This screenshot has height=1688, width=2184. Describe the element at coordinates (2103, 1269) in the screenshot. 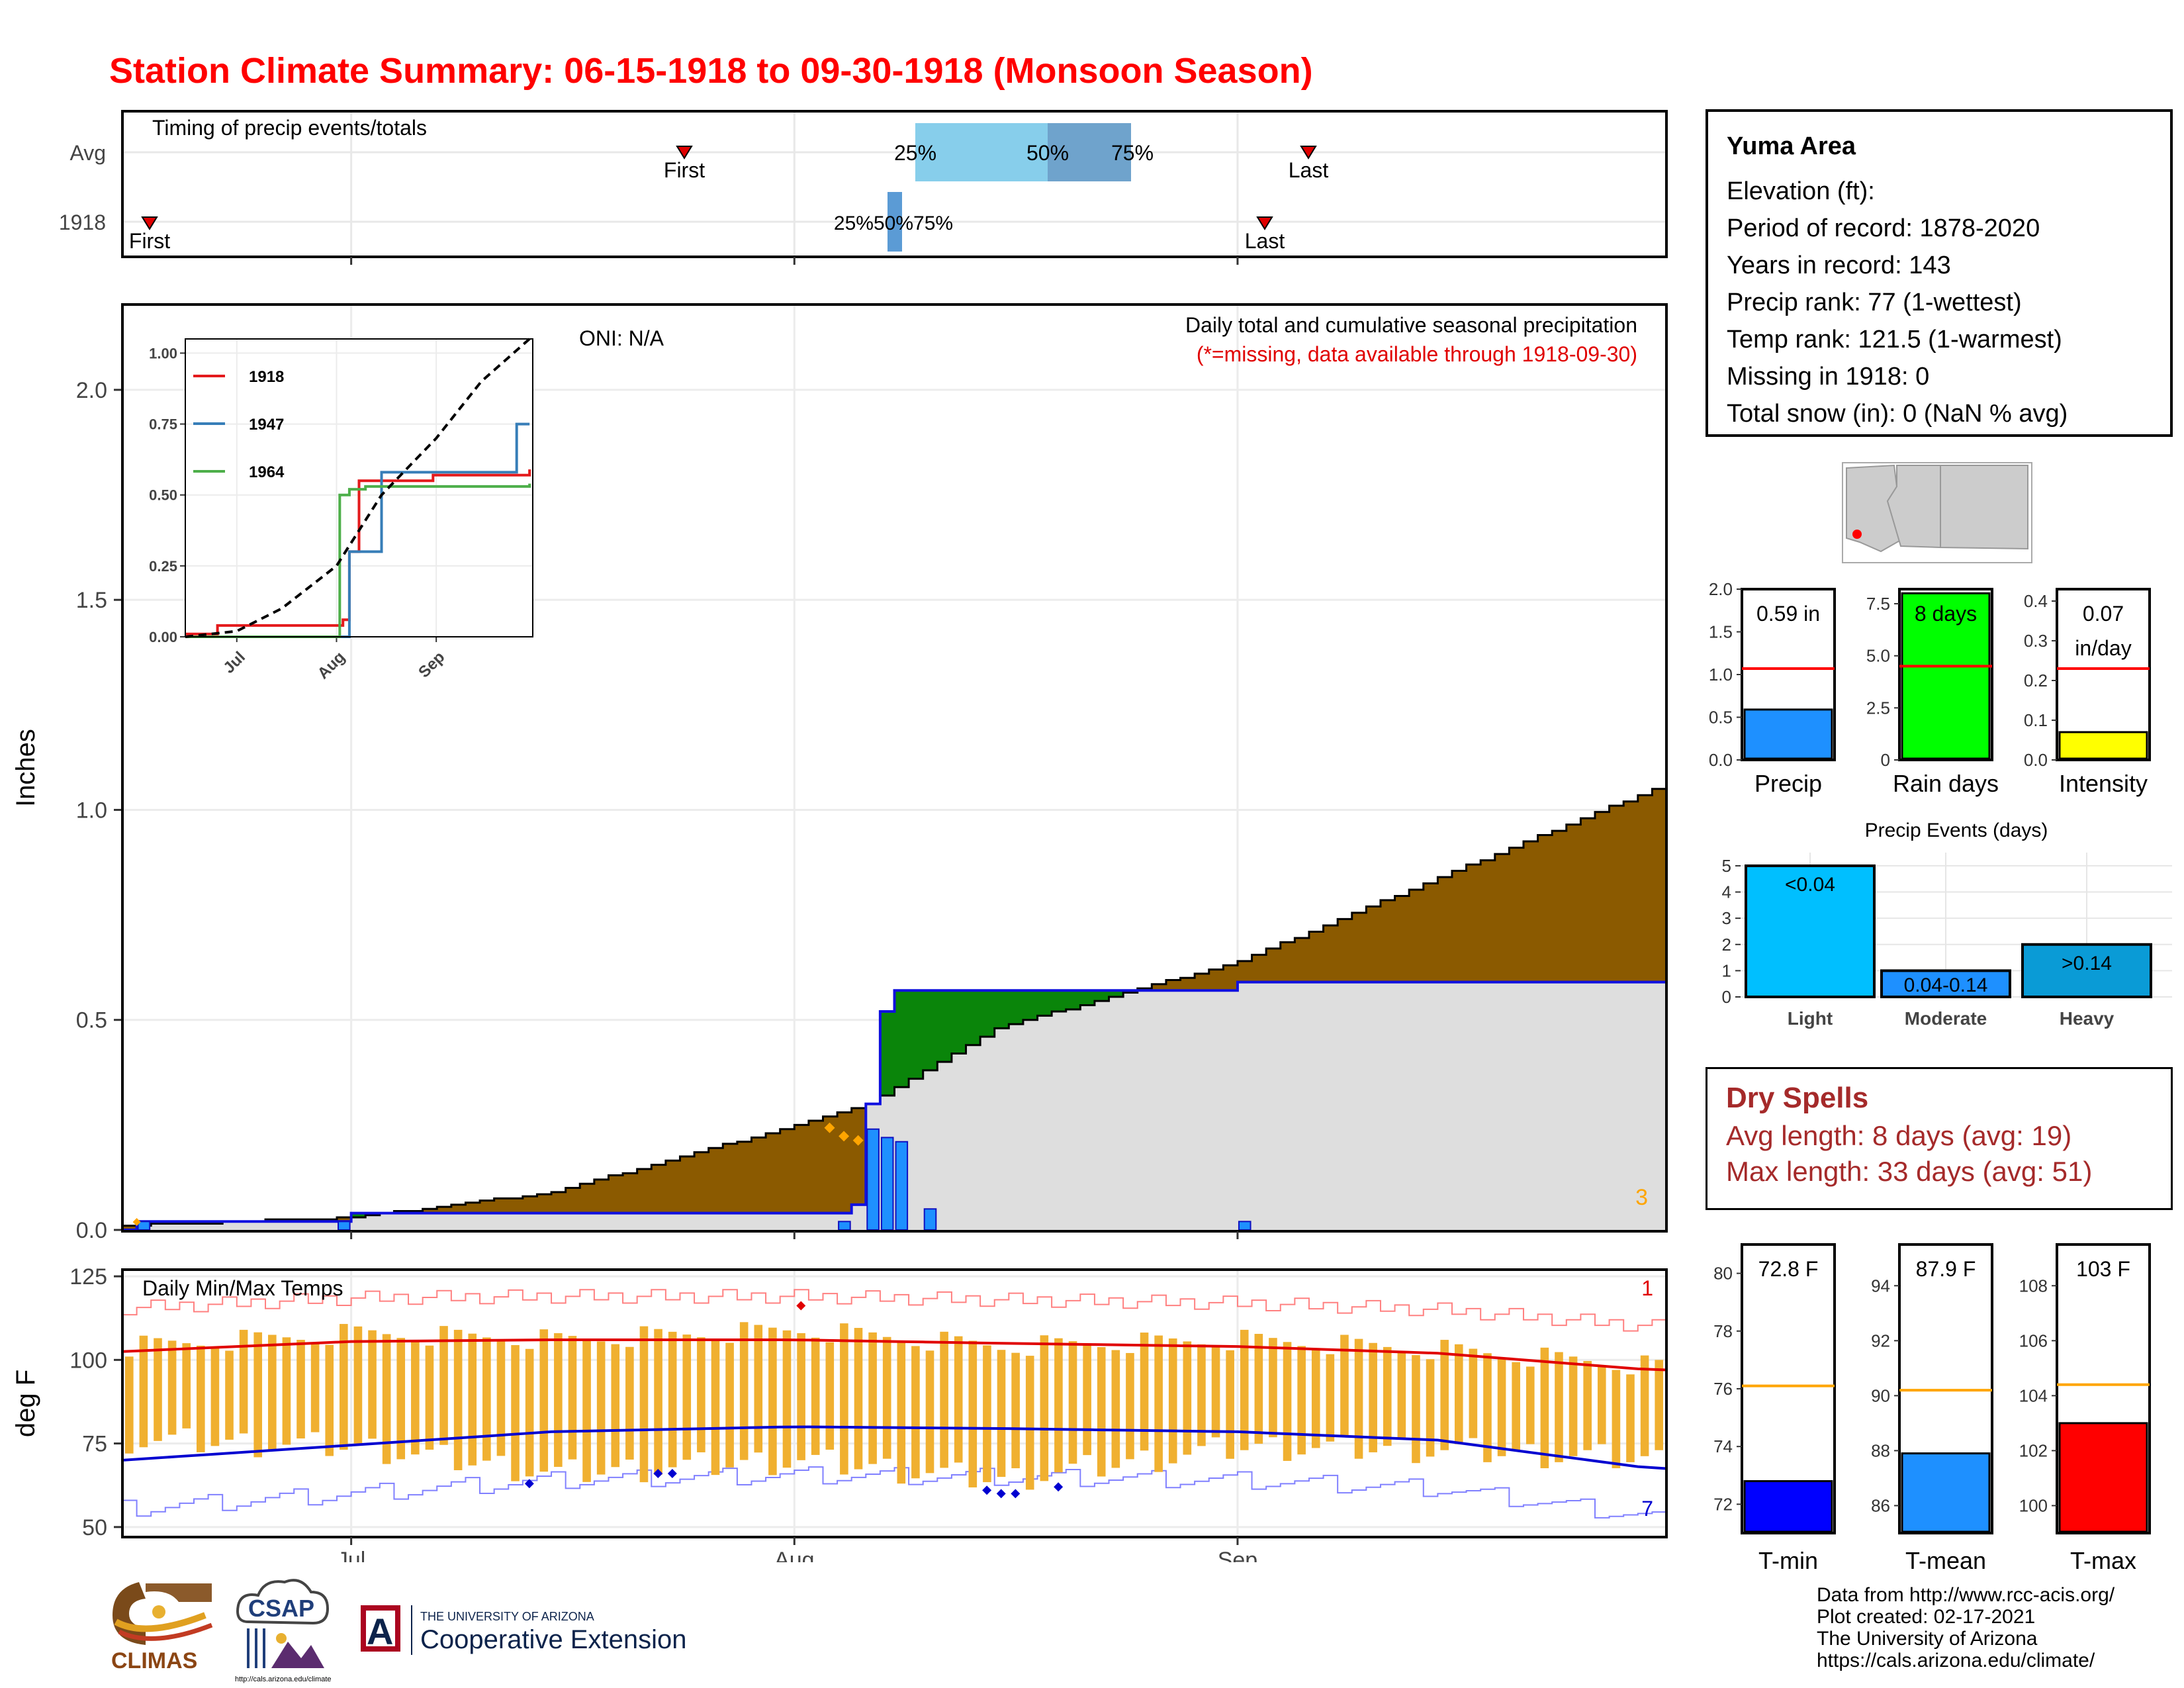

I see `temp-summary-value: 103 F` at that location.